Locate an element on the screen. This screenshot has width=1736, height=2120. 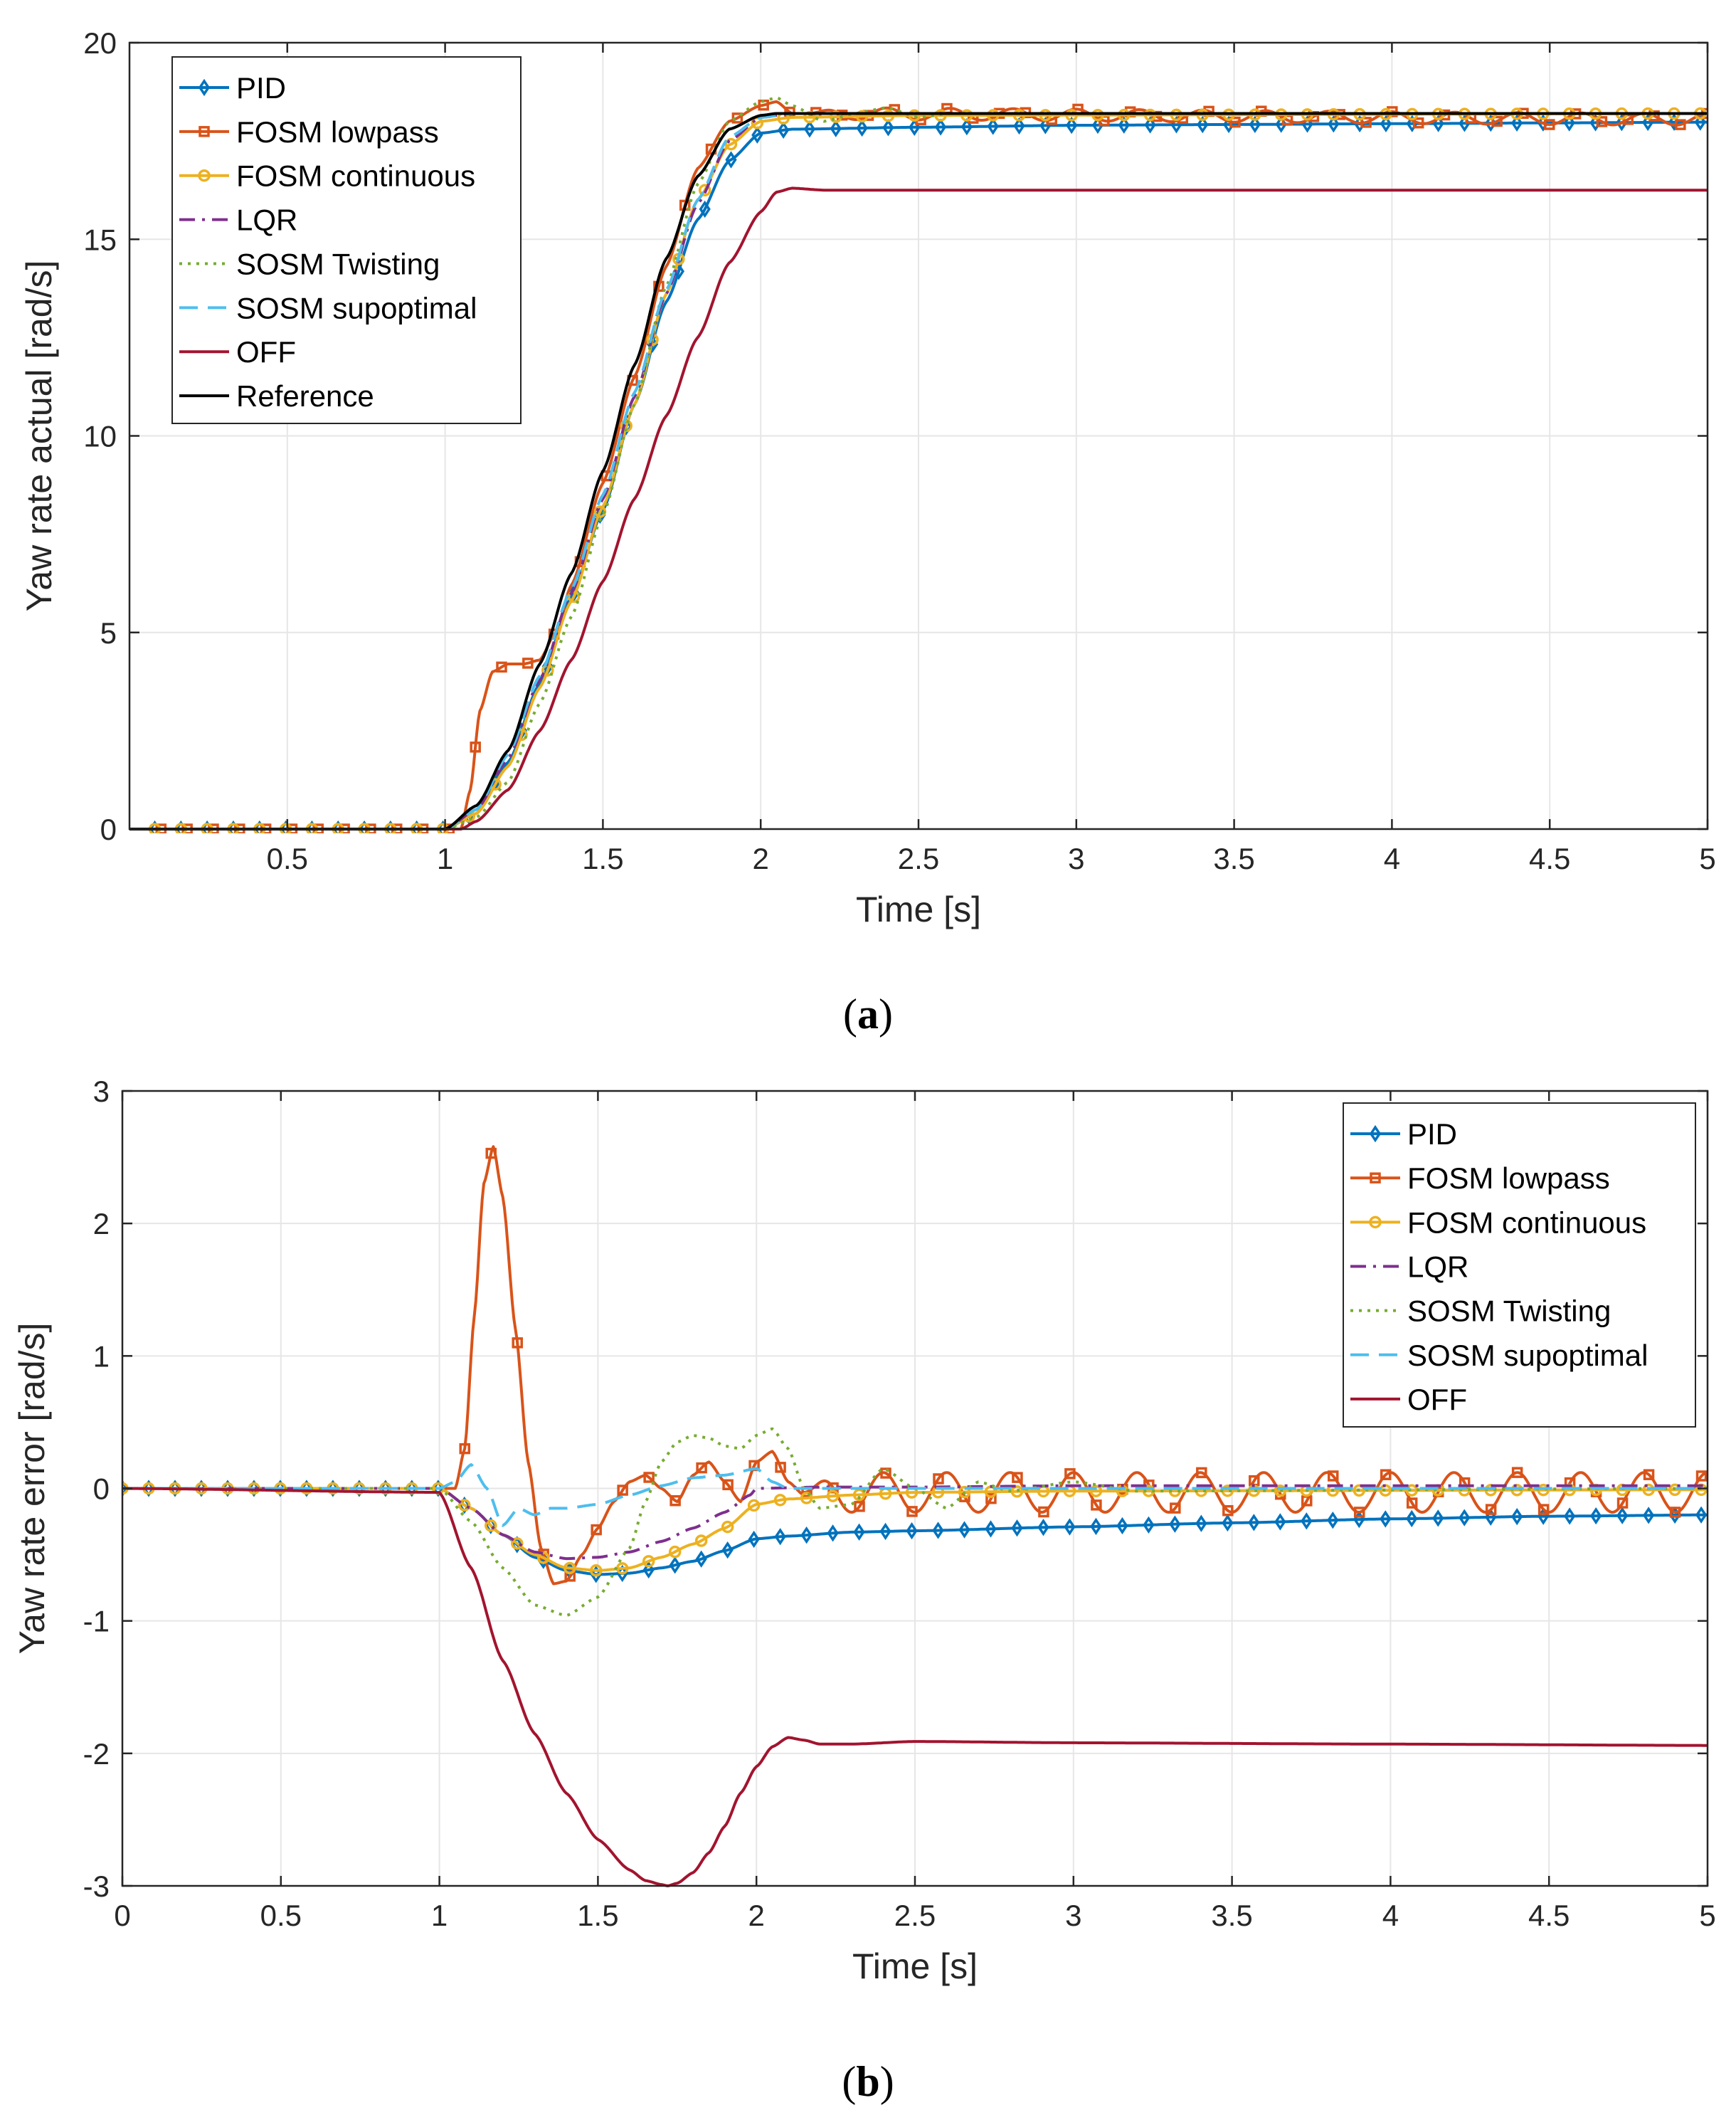
x-axis-label: Time [s] is located at coordinates (915, 1966).